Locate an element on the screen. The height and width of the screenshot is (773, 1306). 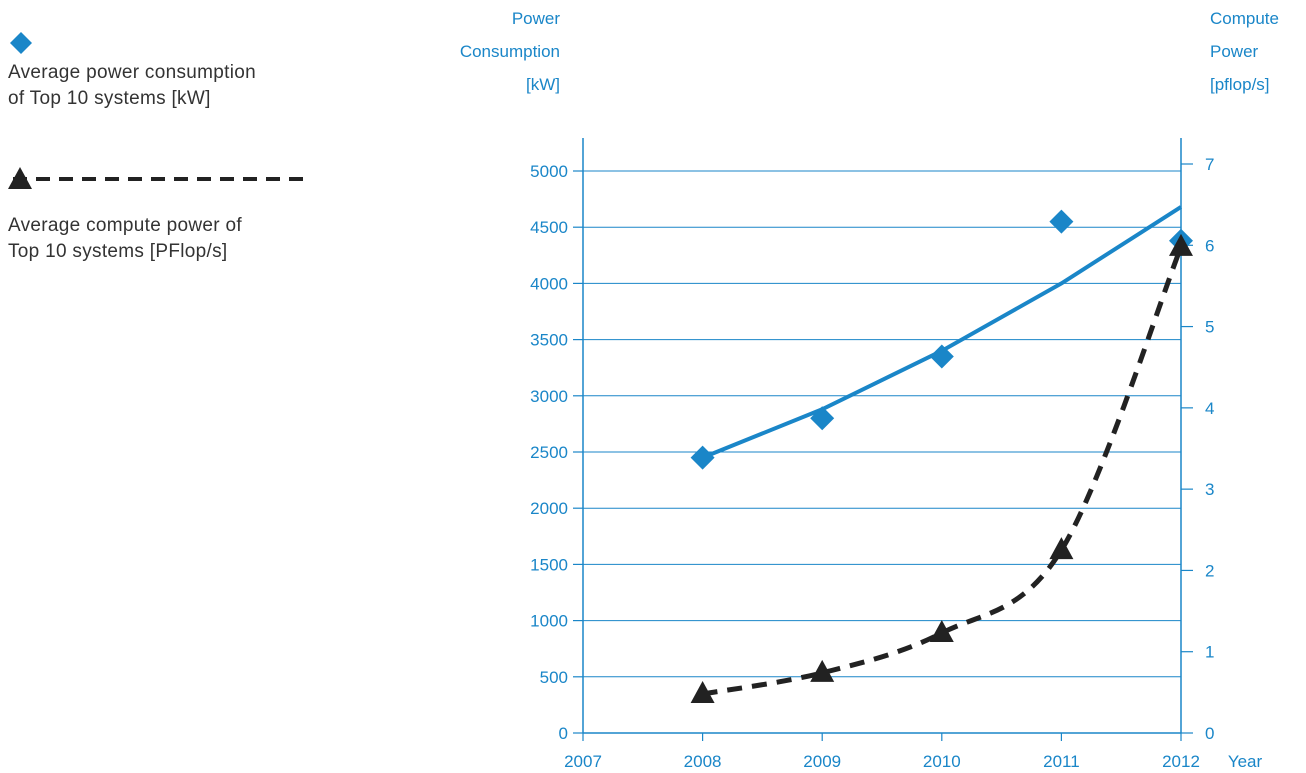
right-tick-label: 4 is located at coordinates (1209, 408).